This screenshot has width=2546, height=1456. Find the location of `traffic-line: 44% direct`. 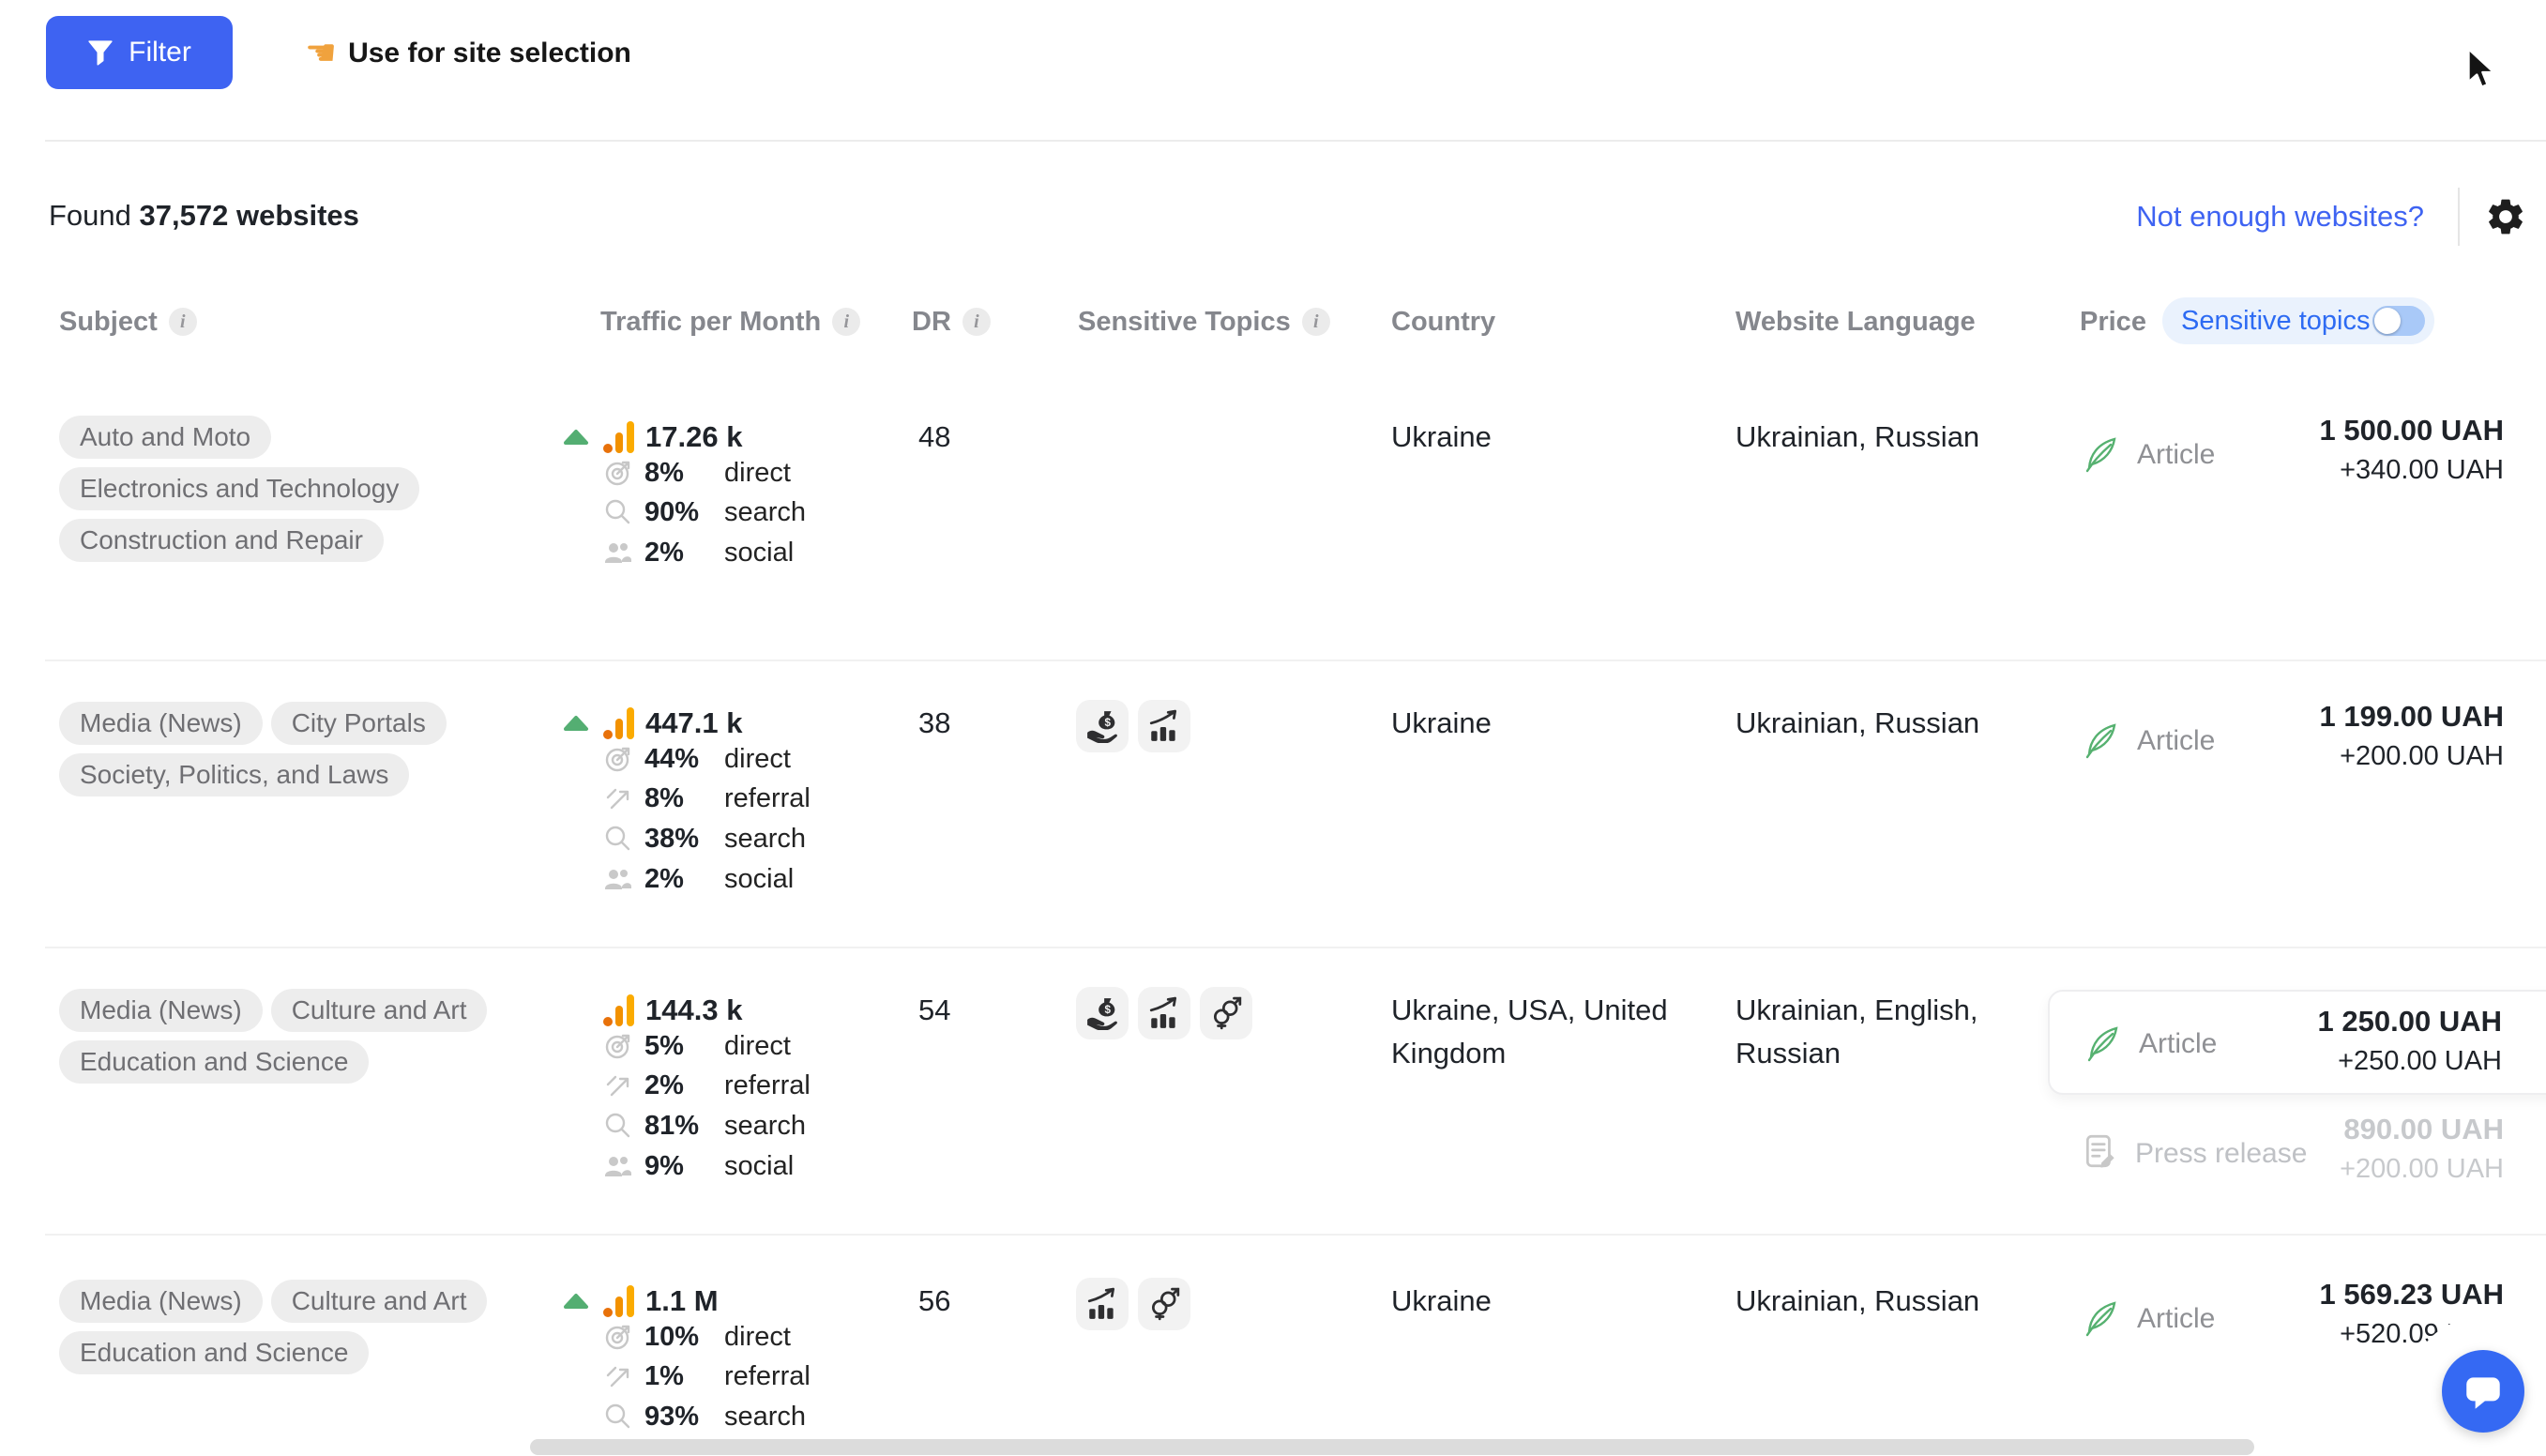

traffic-line: 44% direct is located at coordinates (677, 759).